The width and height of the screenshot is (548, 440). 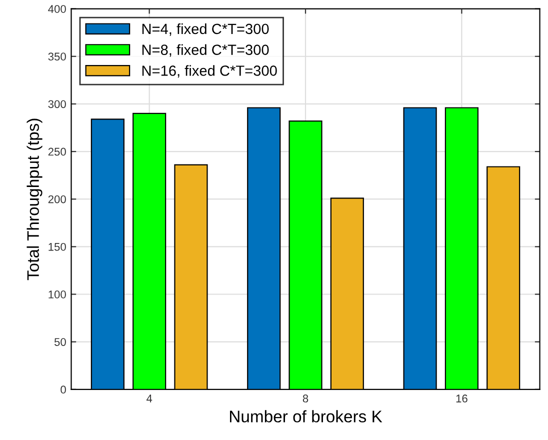 What do you see at coordinates (209, 71) in the screenshot?
I see `legend-label: N=16, fixed C*T=300` at bounding box center [209, 71].